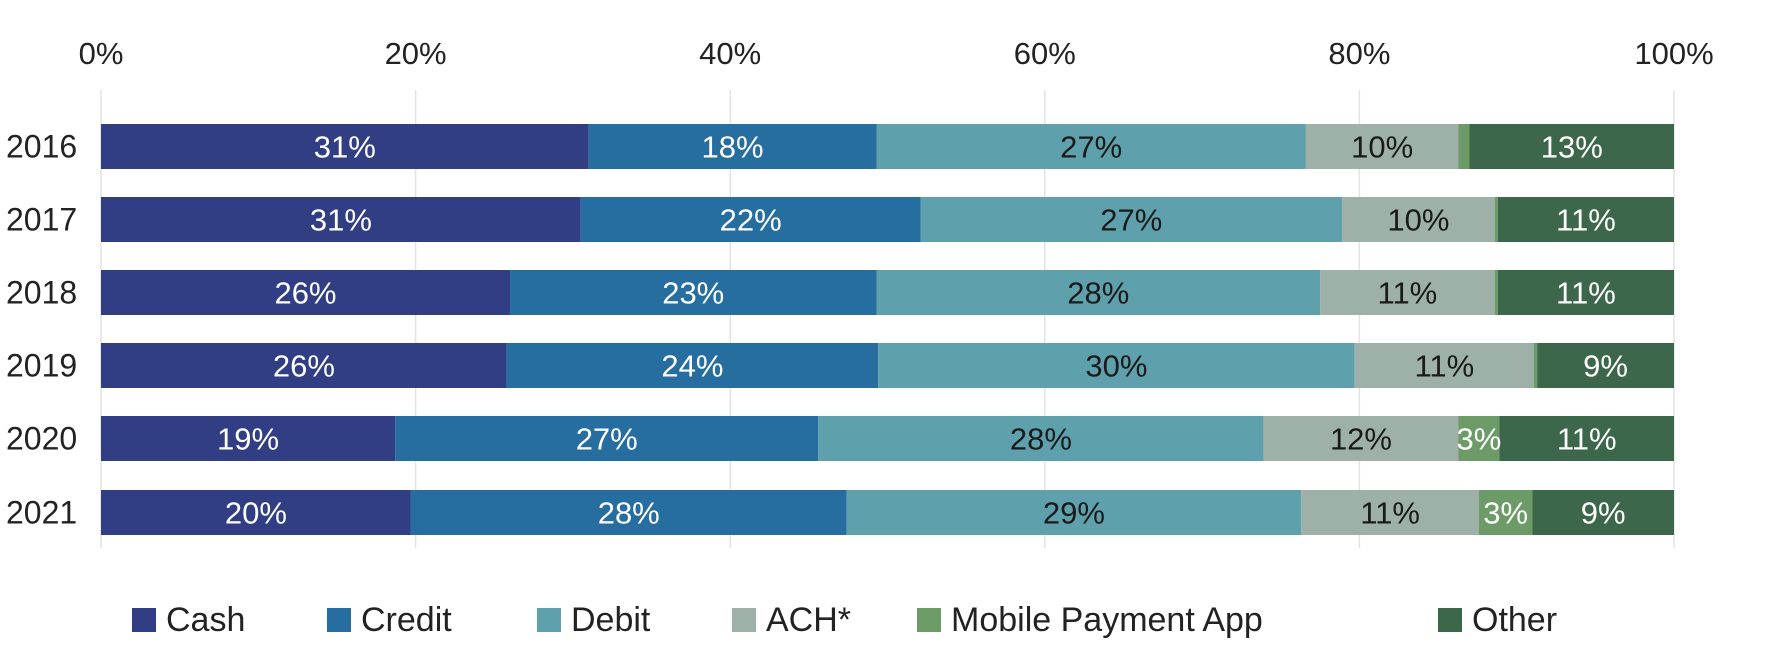  Describe the element at coordinates (41, 293) in the screenshot. I see `y-category-label: 2018` at that location.